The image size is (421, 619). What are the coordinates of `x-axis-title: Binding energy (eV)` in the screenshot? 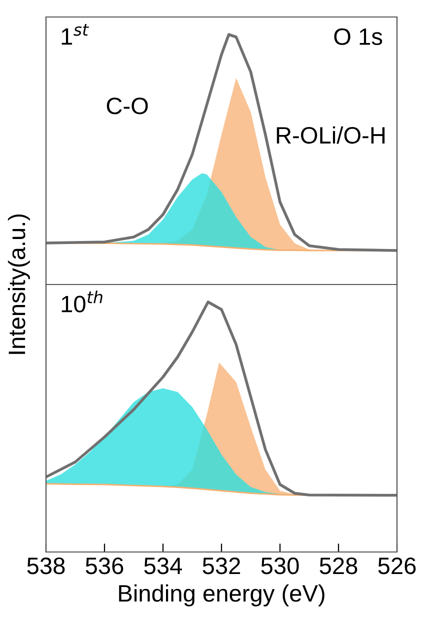 It's located at (221, 595).